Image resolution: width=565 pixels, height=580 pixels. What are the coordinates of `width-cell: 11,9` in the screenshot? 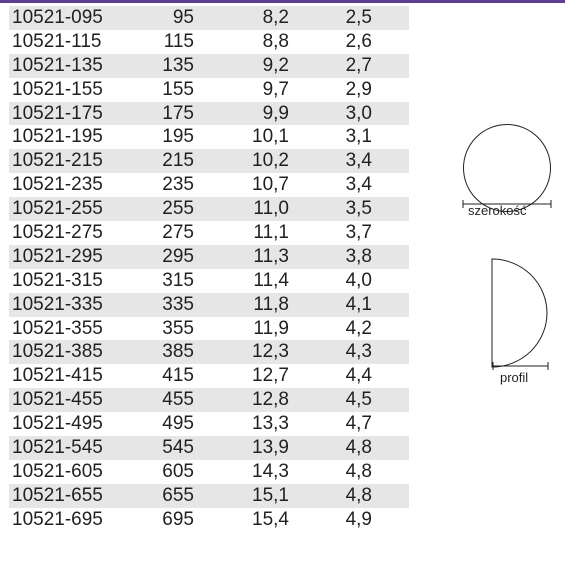 It's located at (271, 328).